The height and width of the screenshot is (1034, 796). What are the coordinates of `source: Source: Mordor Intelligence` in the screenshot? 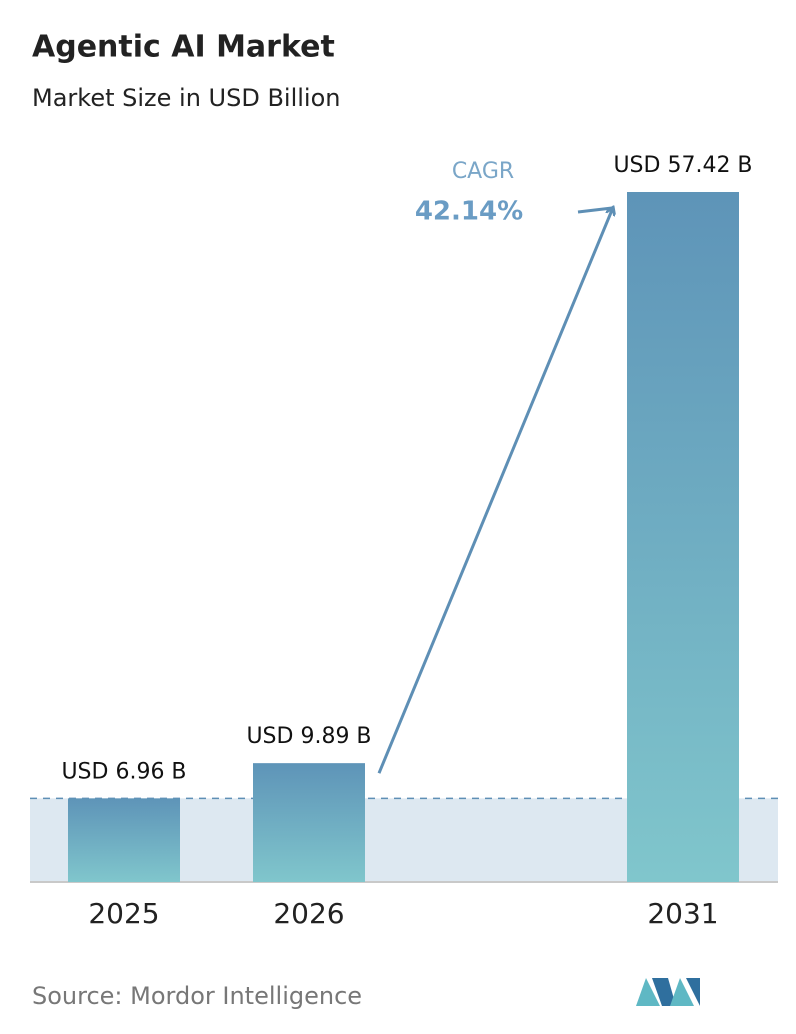 It's located at (197, 996).